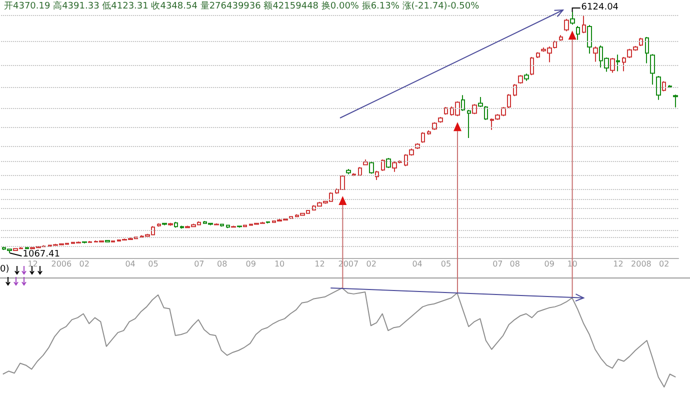 Image resolution: width=690 pixels, height=394 pixels. What do you see at coordinates (242, 6) in the screenshot?
I see `chart-title: 开4370.19 高4391.33 低4123.31 收4348.54 量276439936 额42159448 换0.00% 振6.13% 涨(-21.74)-0.50%` at bounding box center [242, 6].